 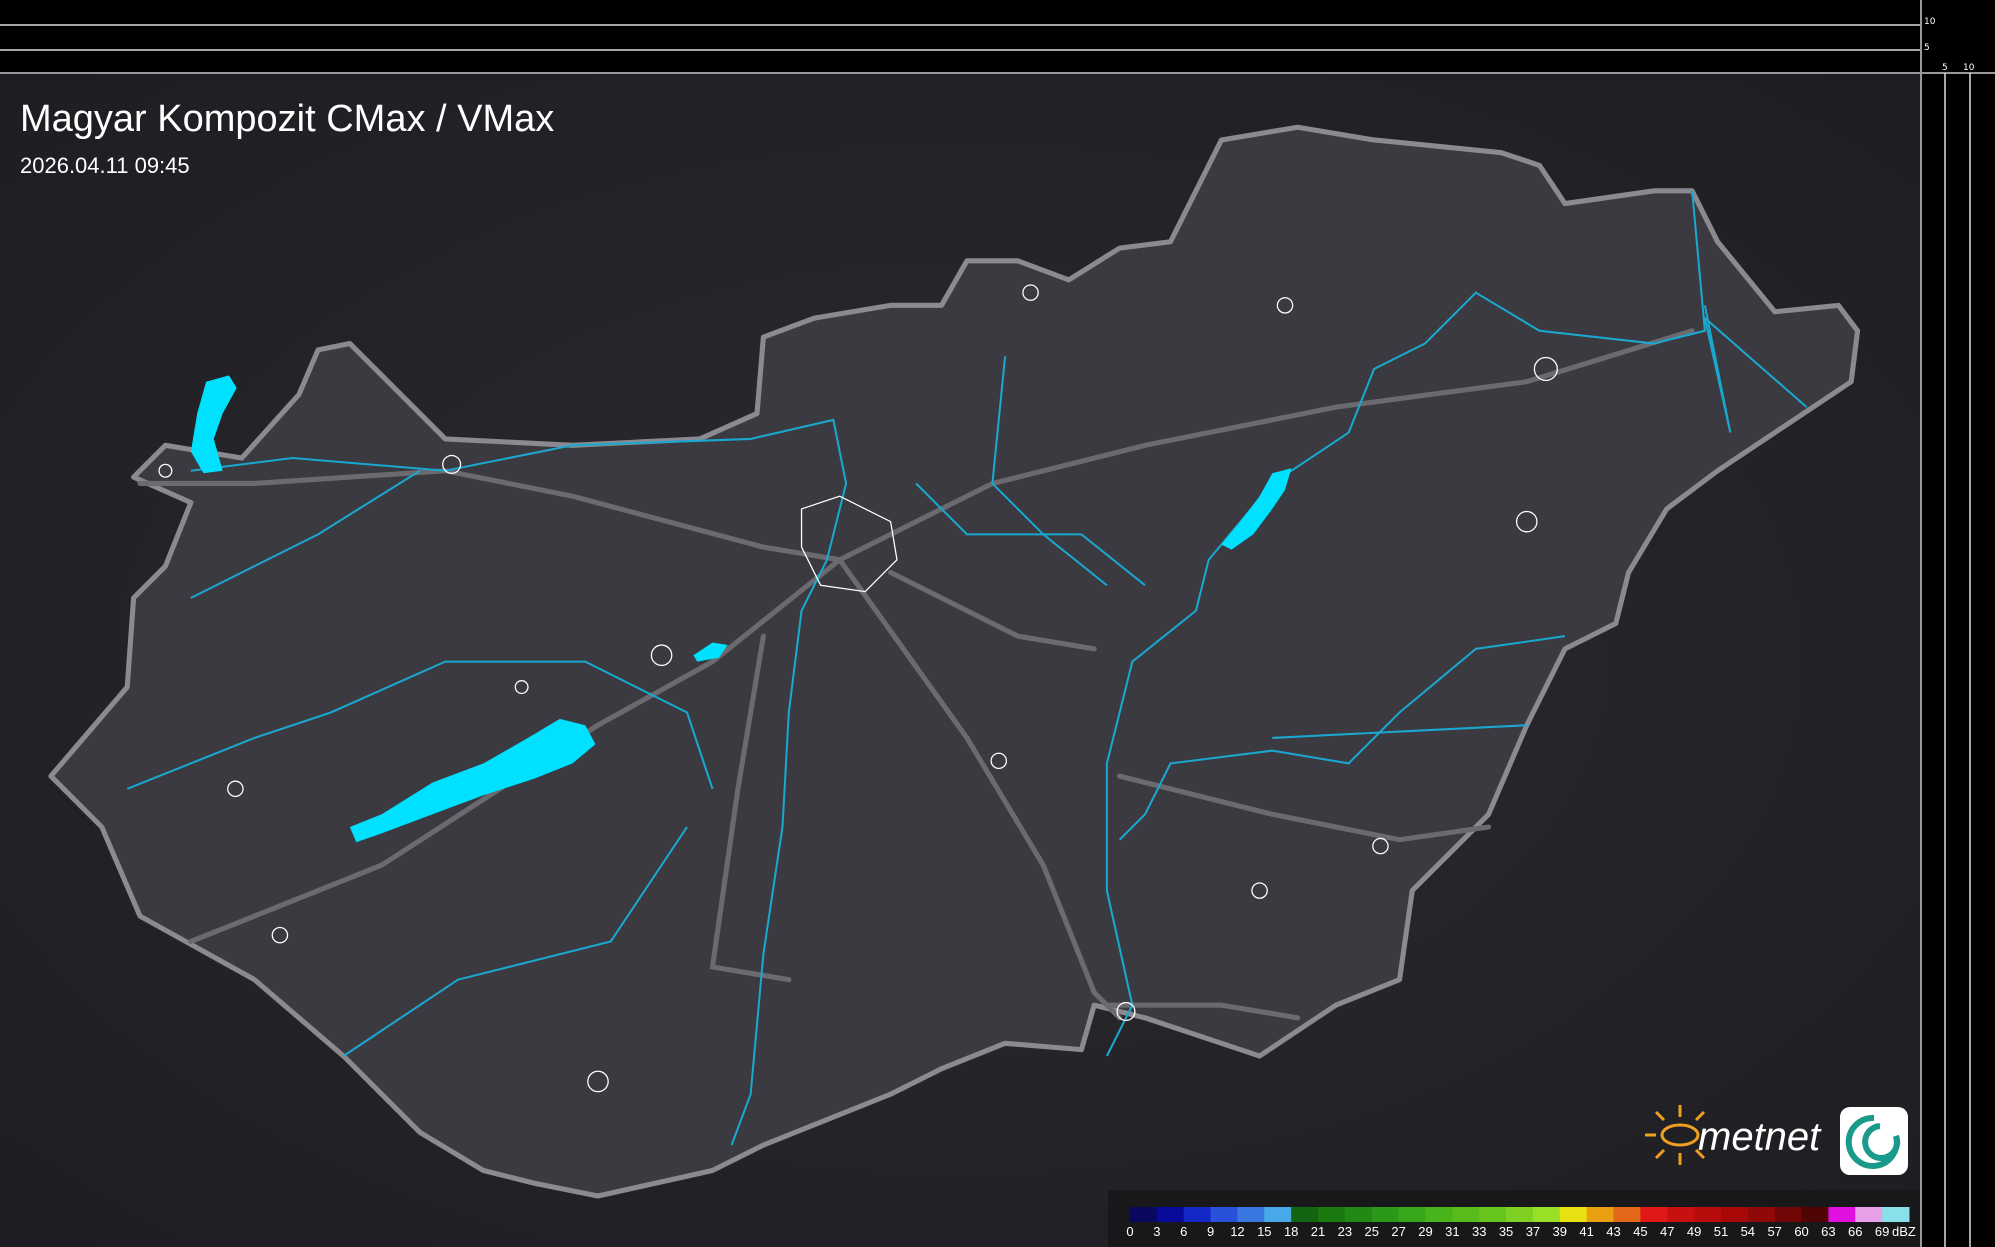 I want to click on axis-label-h10: 10, so click(x=1969, y=68).